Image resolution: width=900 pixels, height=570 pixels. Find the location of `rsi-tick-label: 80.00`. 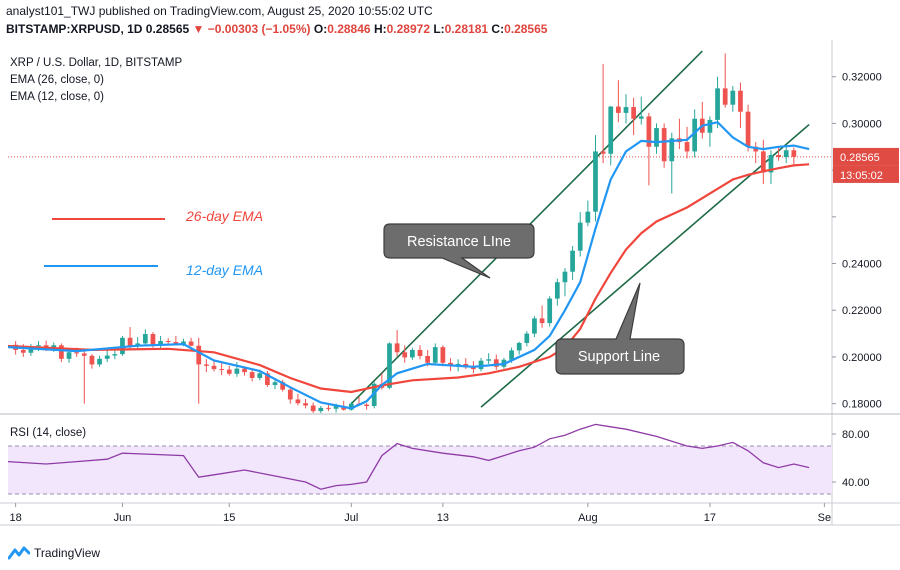

rsi-tick-label: 80.00 is located at coordinates (856, 435).